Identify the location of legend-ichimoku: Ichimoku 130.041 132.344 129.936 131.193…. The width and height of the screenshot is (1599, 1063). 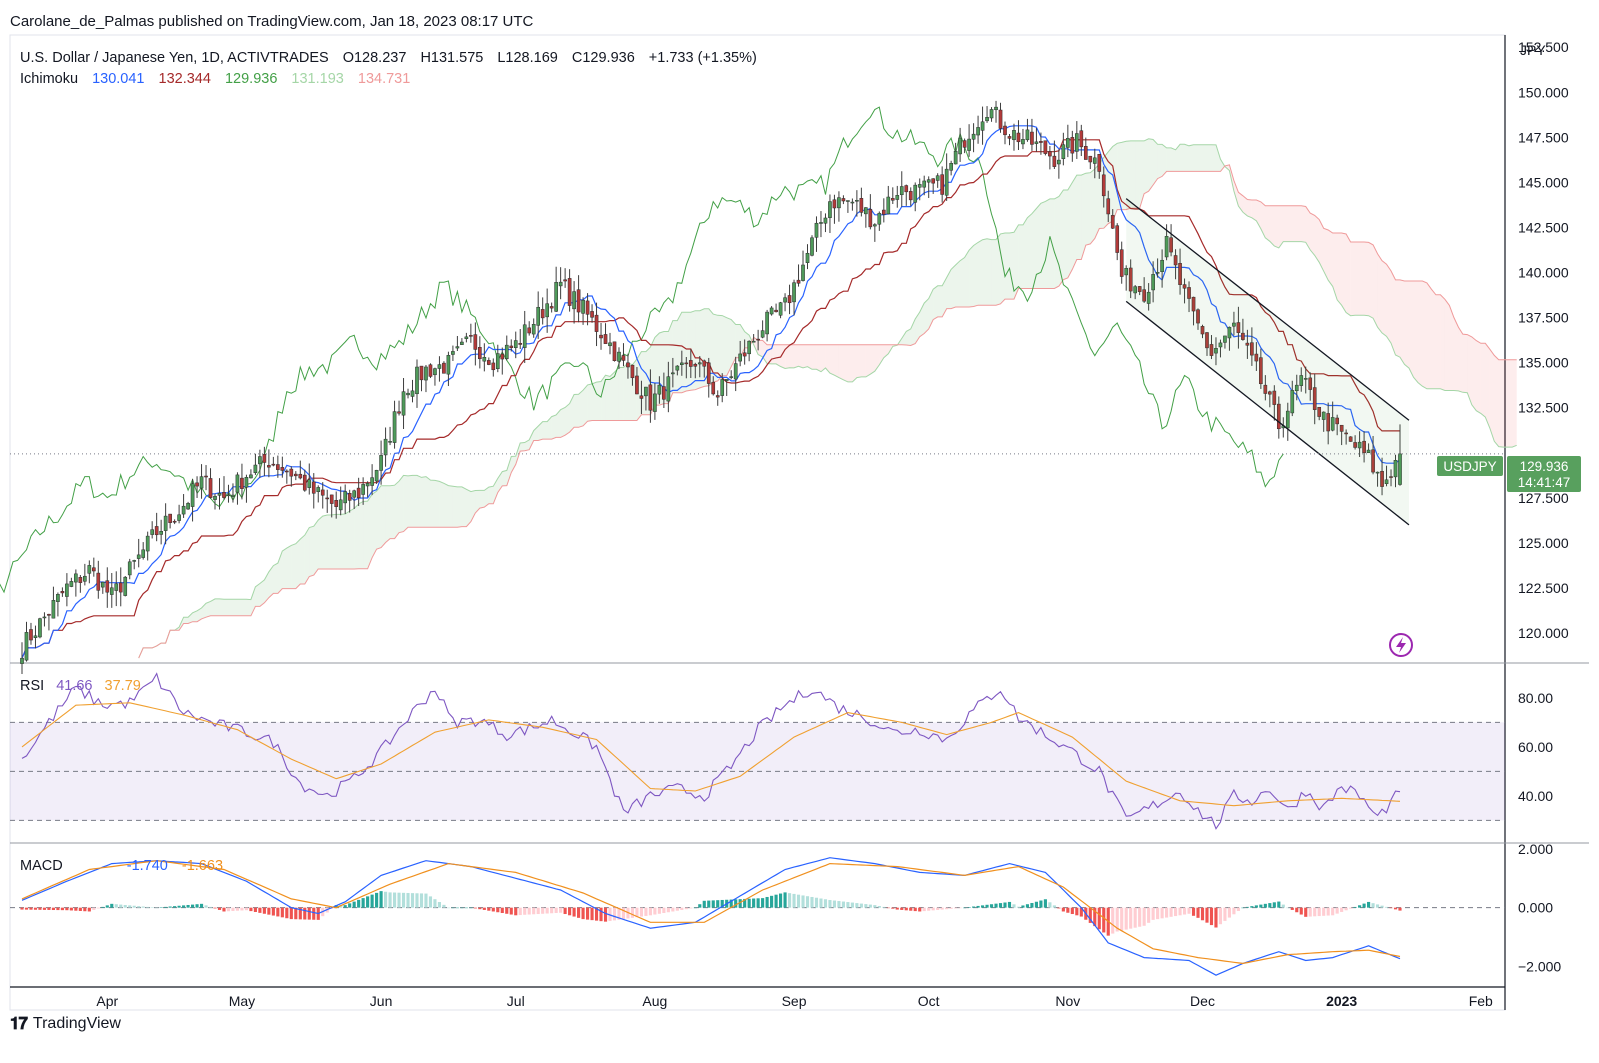
(215, 79).